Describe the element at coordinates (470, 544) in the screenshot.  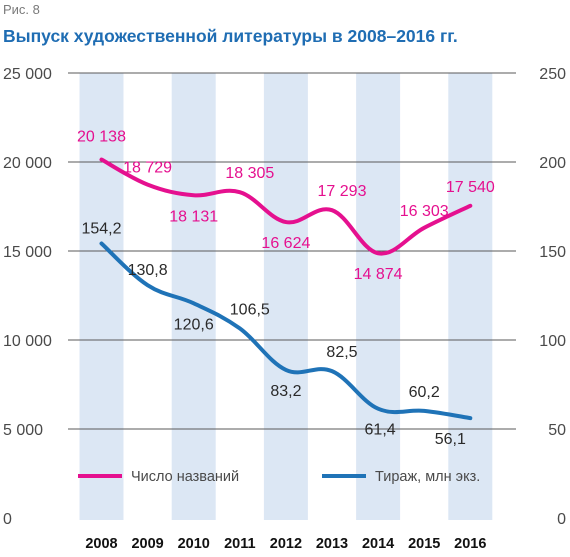
I see `x-tick: 2016` at that location.